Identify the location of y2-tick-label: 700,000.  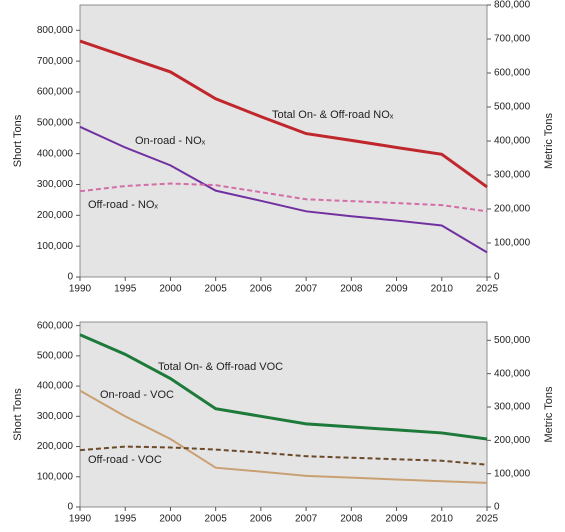
(512, 39).